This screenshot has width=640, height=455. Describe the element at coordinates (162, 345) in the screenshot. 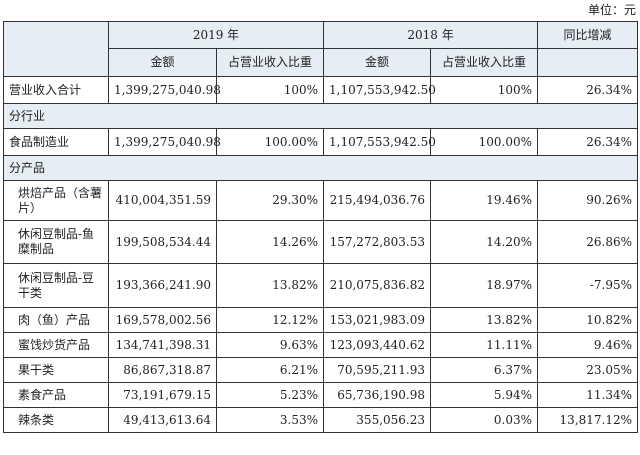

I see `product-amt-2019: 134,741,398.31` at that location.